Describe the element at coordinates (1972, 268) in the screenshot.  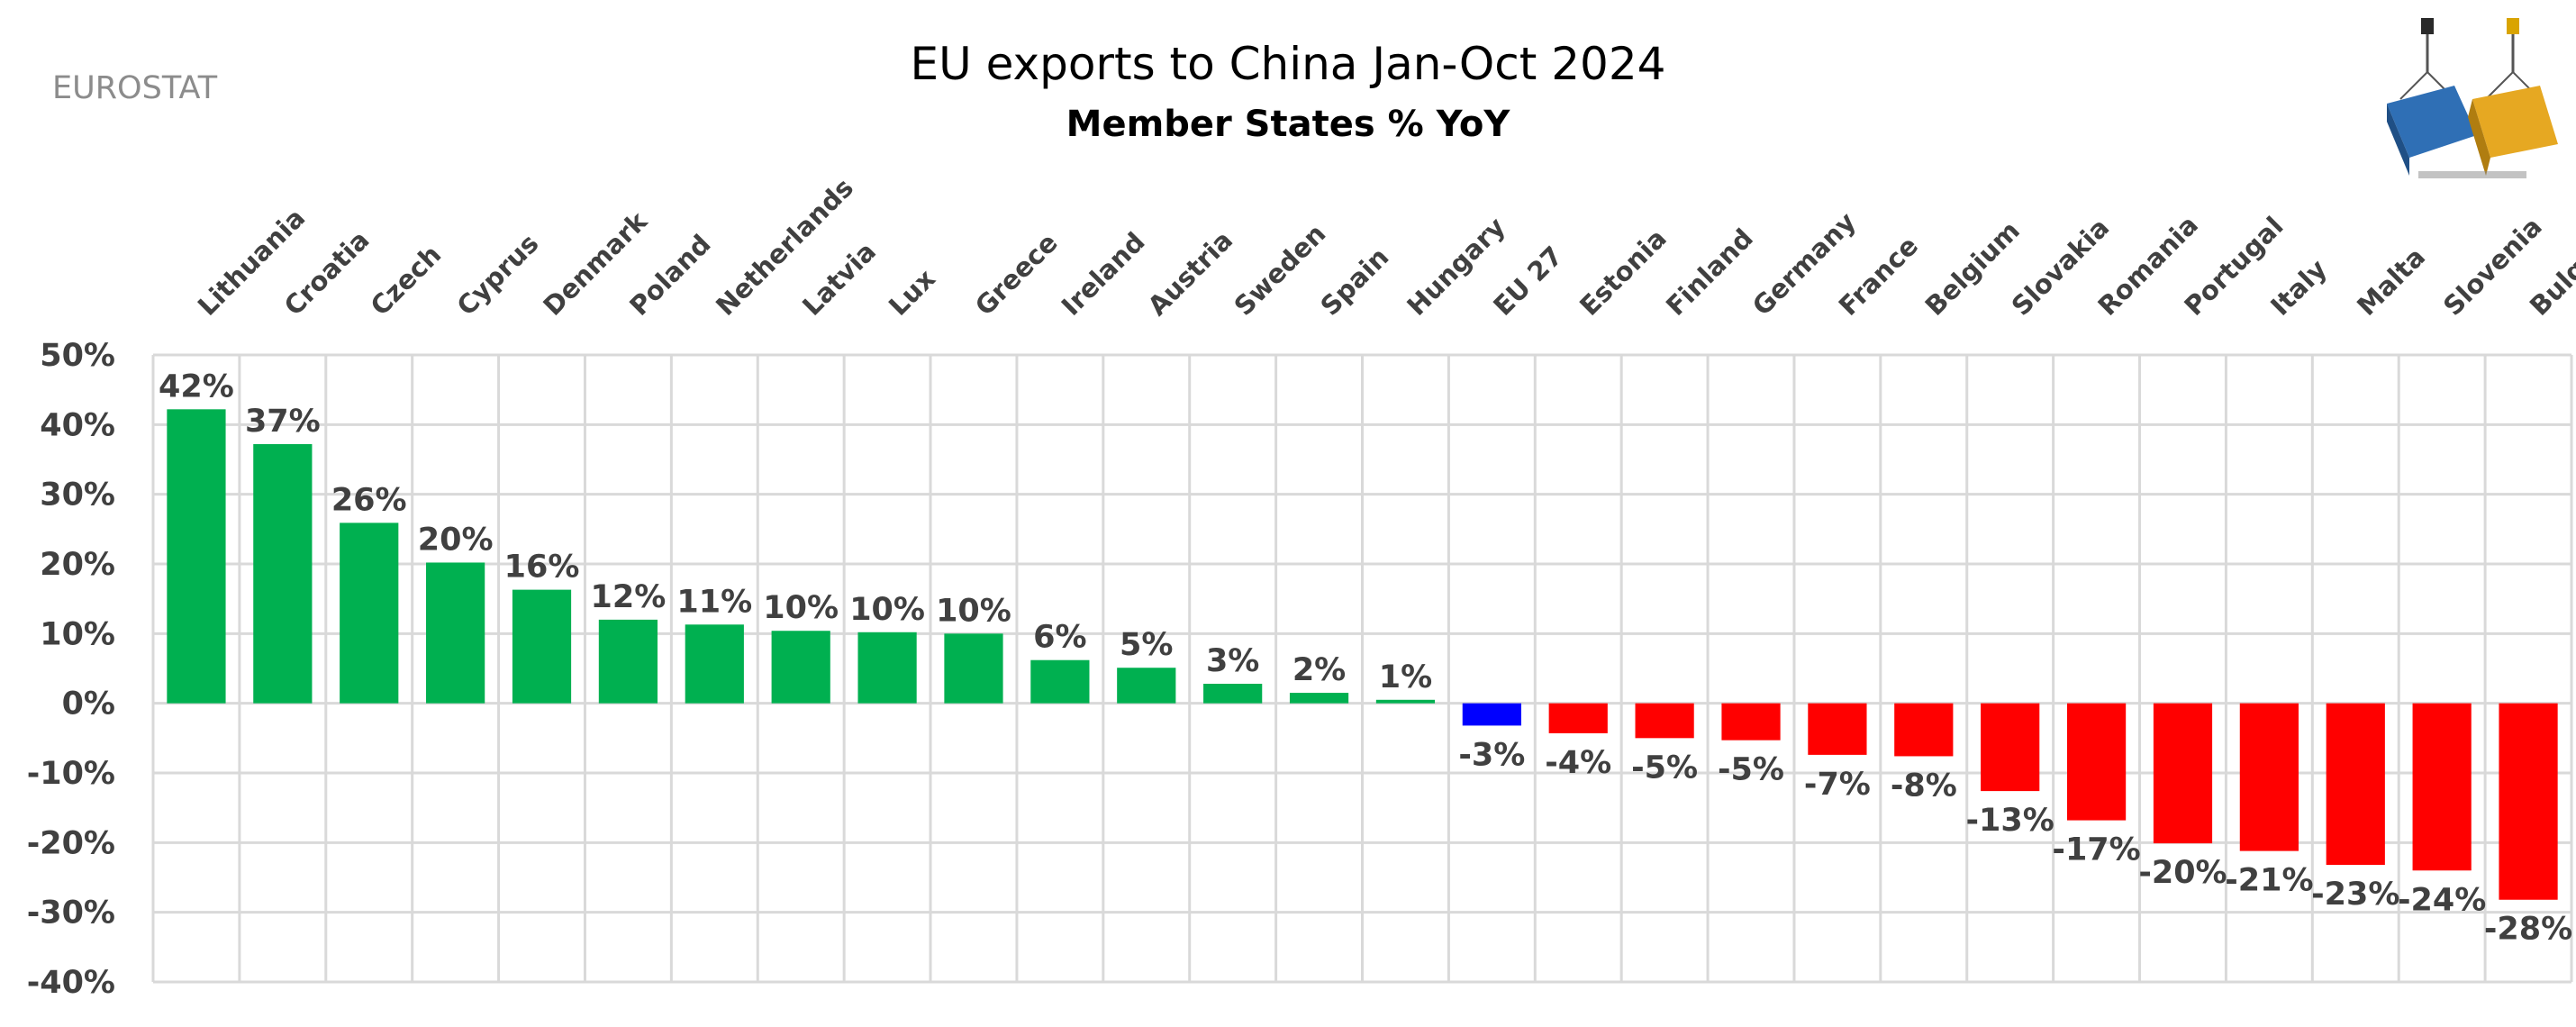
I see `category-label: Belgium` at that location.